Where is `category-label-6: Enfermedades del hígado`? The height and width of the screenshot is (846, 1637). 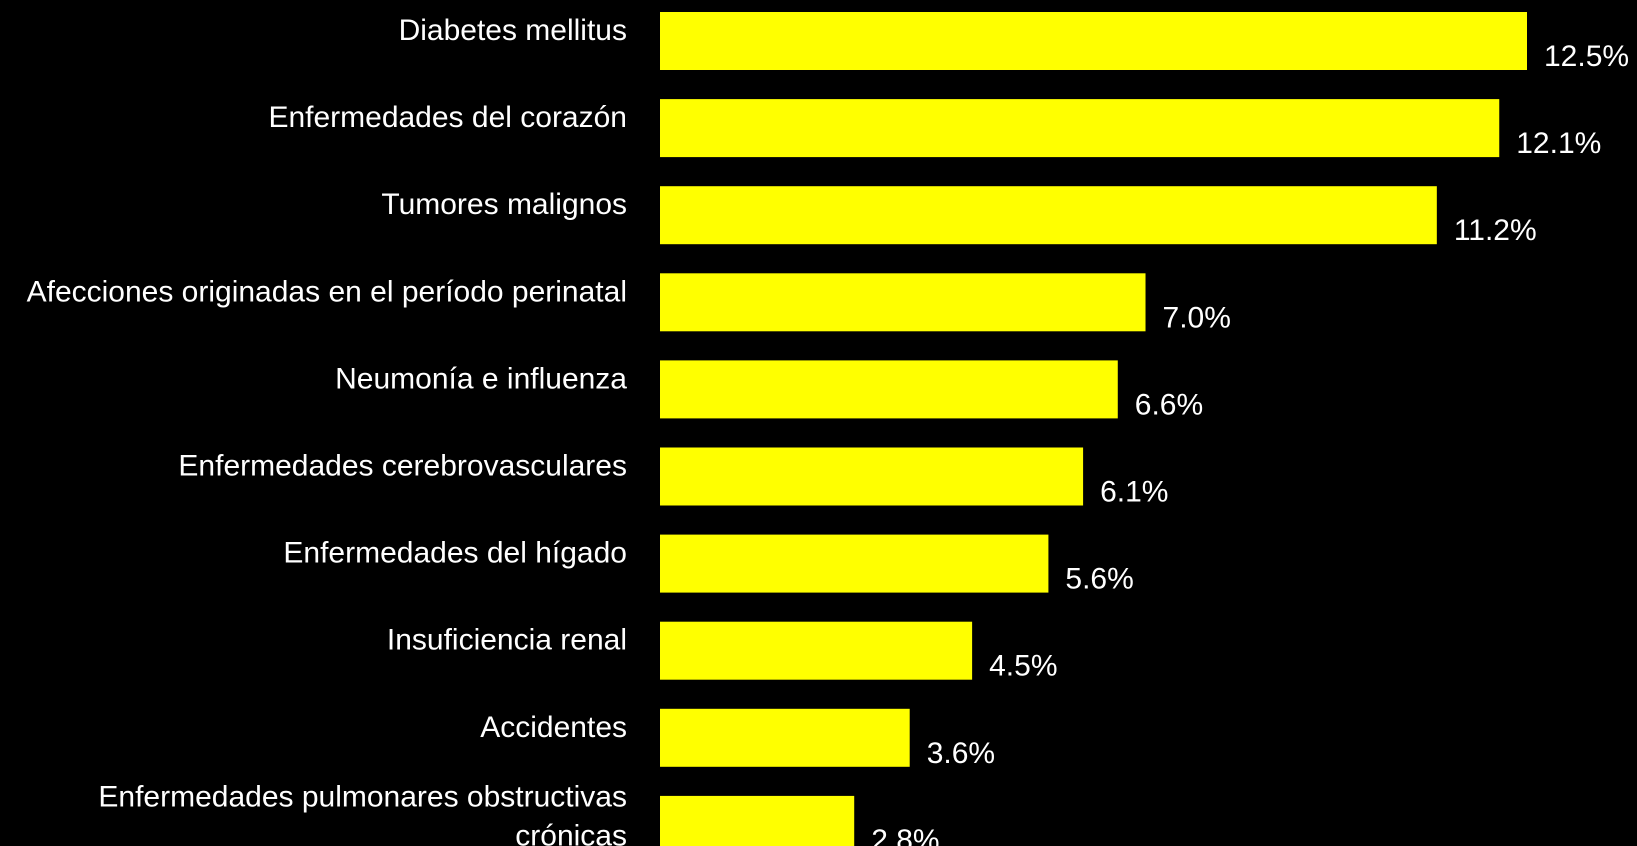
category-label-6: Enfermedades del hígado is located at coordinates (455, 553).